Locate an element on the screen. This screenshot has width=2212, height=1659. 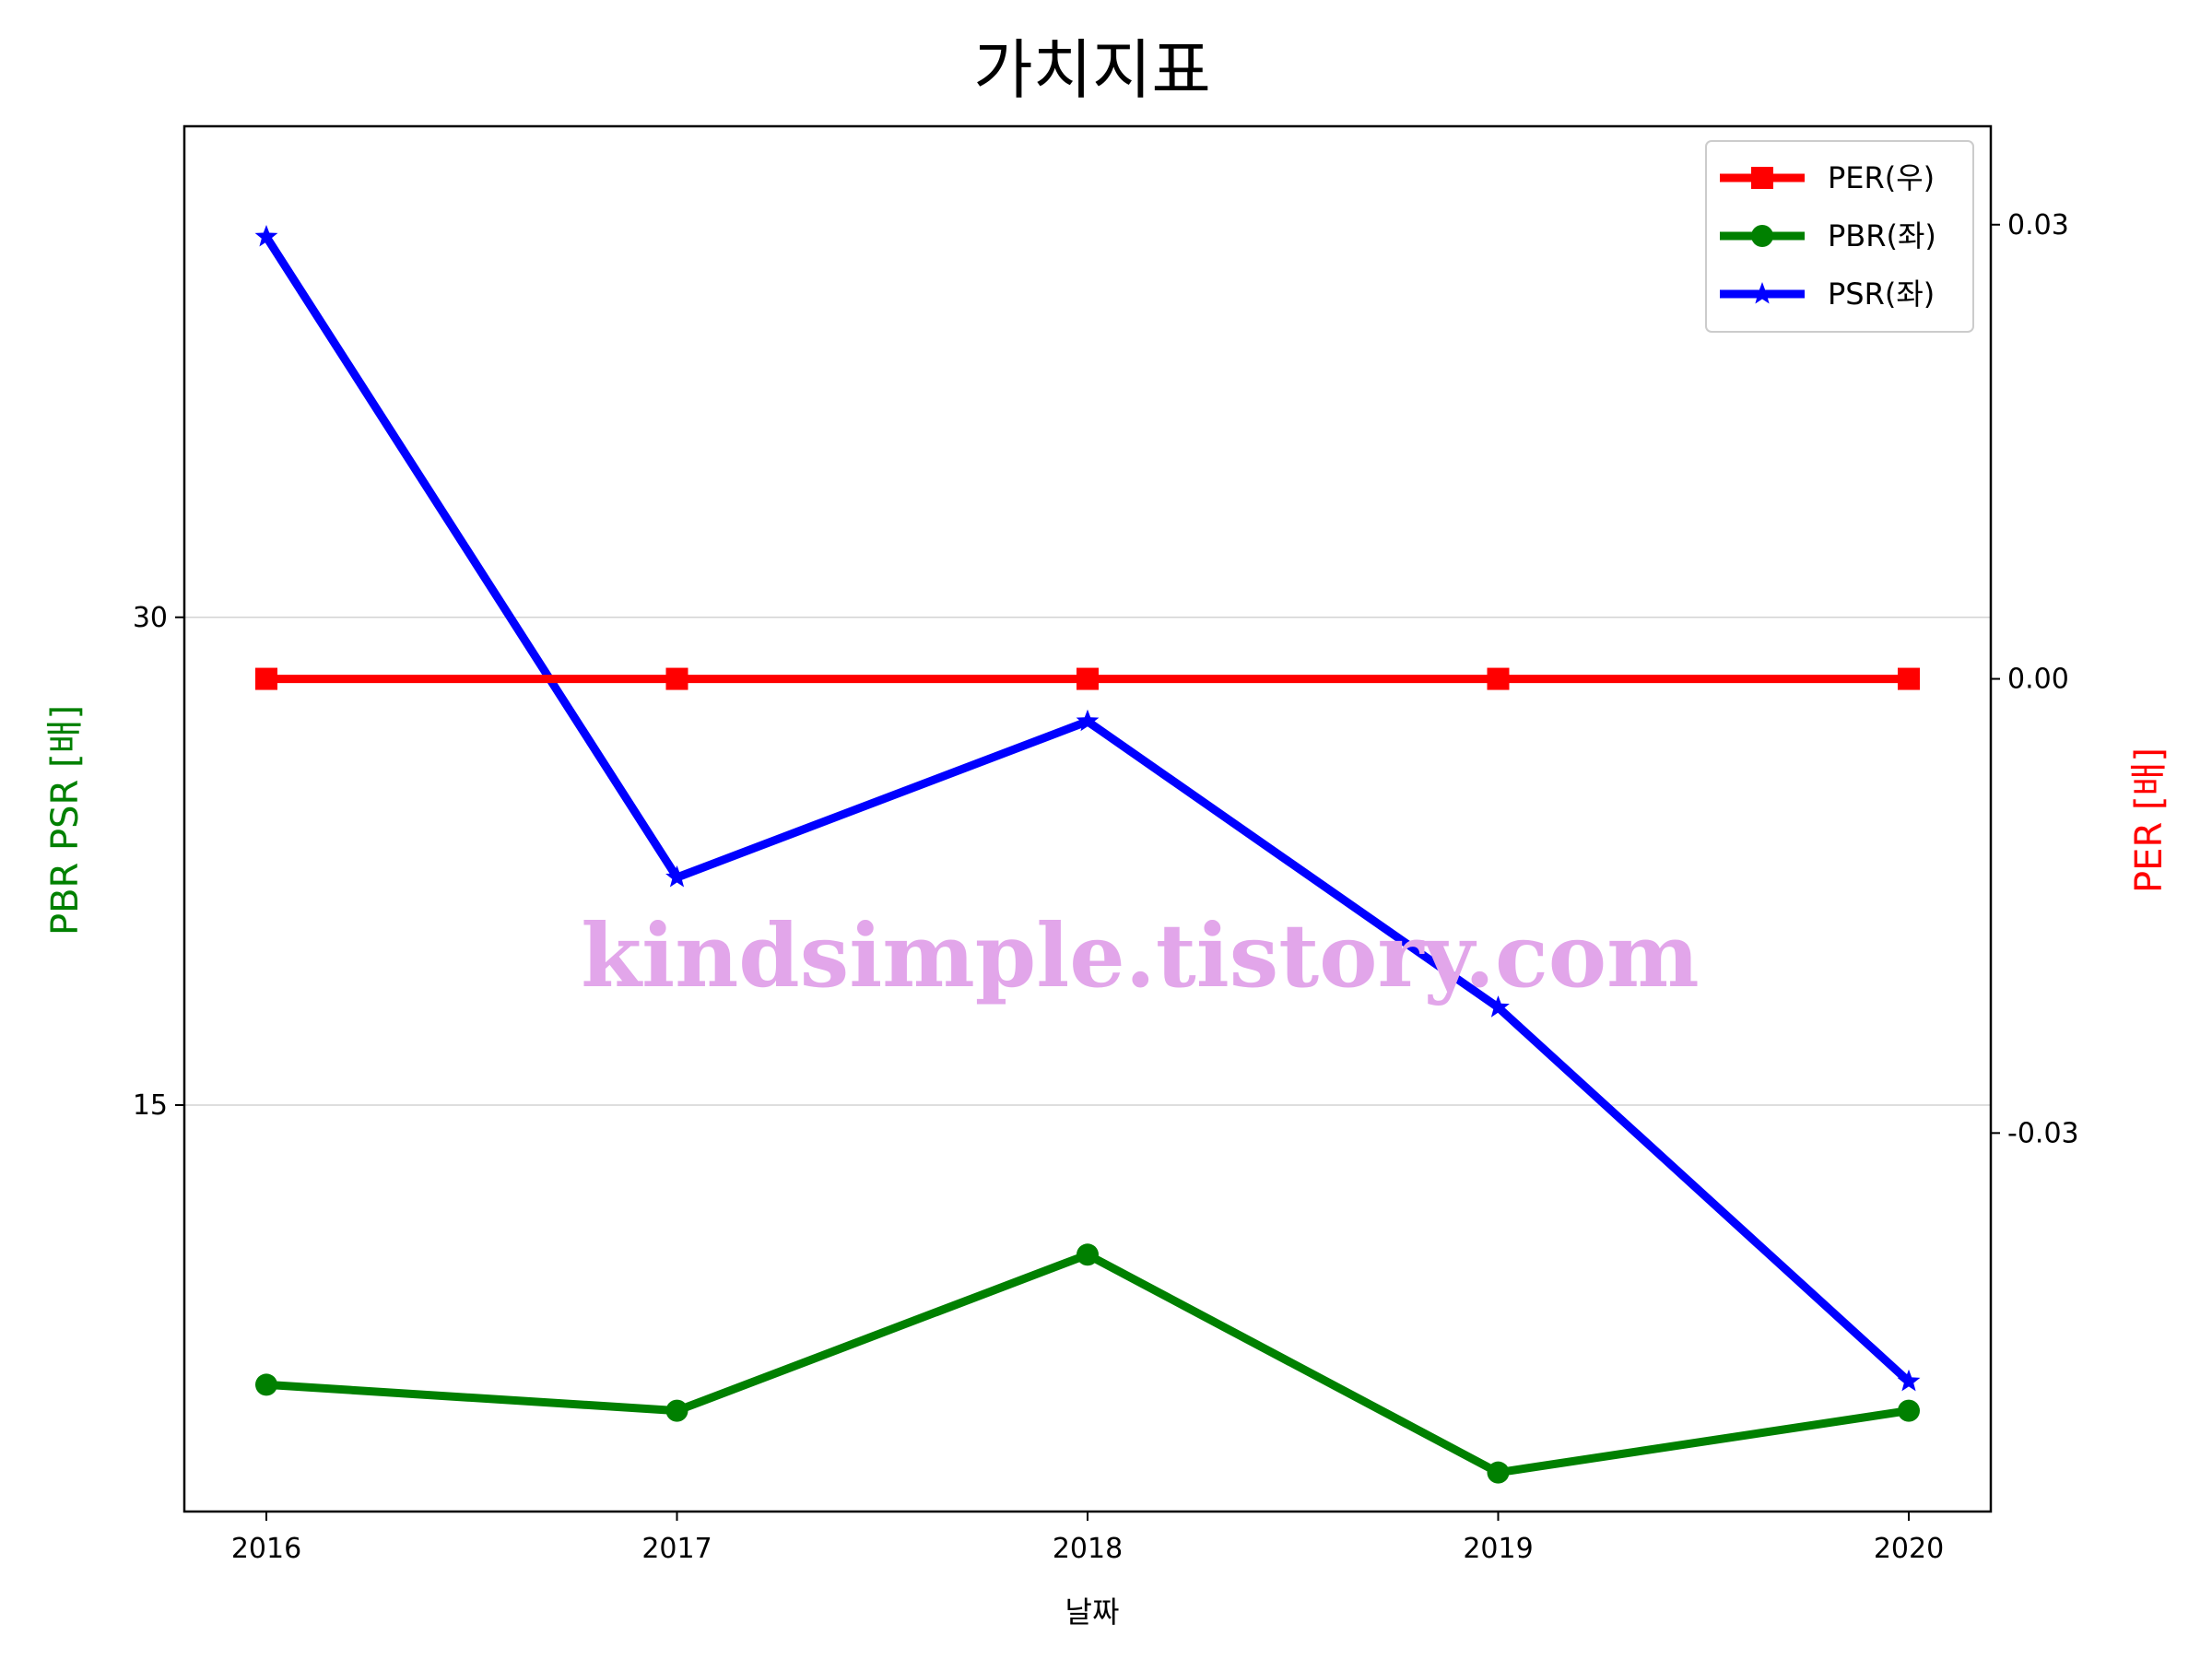
chart-title: 가치지표 is located at coordinates (1092, 70).